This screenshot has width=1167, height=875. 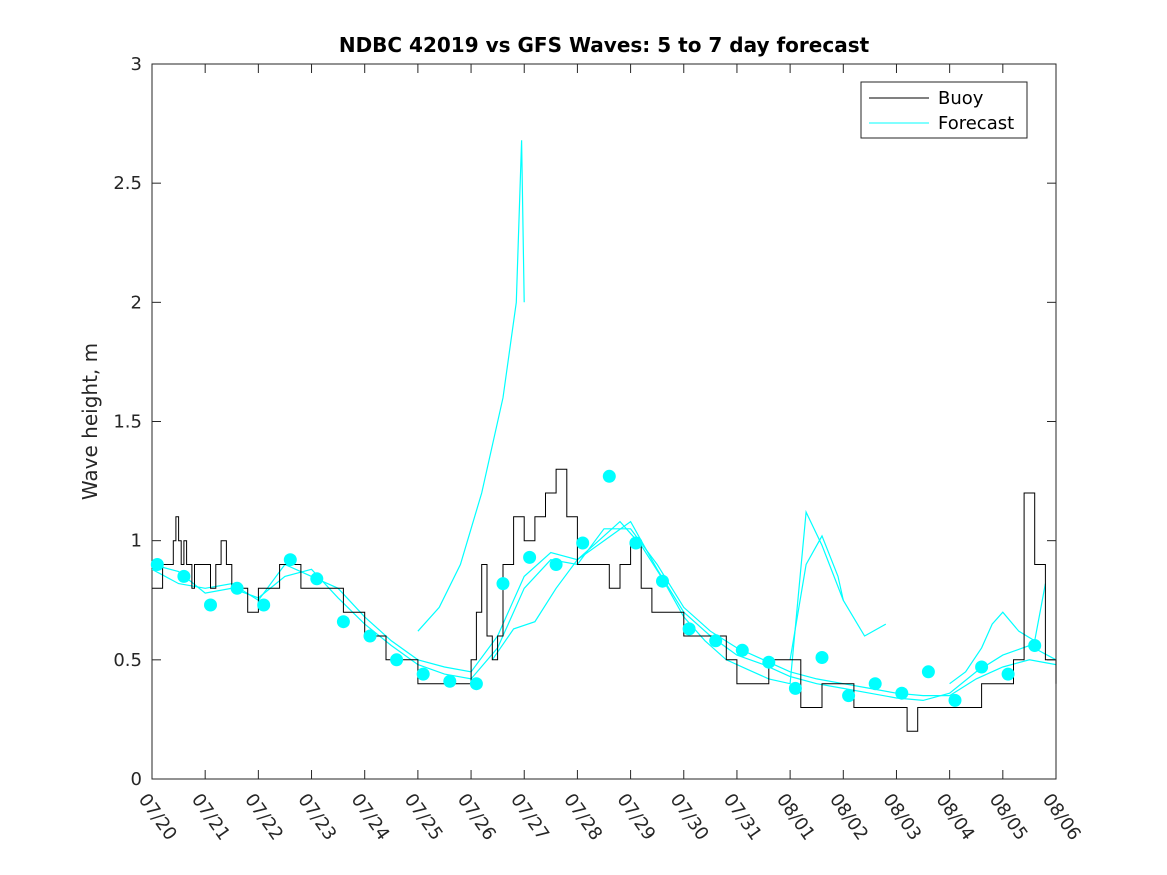 What do you see at coordinates (127, 660) in the screenshot?
I see `y-tick-label: 0.5` at bounding box center [127, 660].